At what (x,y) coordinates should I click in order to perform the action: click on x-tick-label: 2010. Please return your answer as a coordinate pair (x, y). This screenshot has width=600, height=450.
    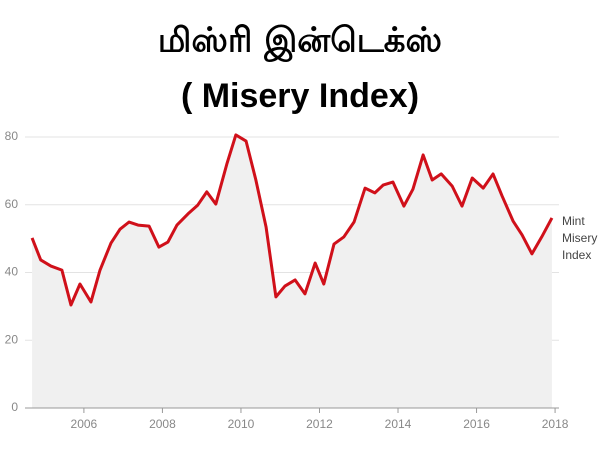
    Looking at the image, I should click on (241, 424).